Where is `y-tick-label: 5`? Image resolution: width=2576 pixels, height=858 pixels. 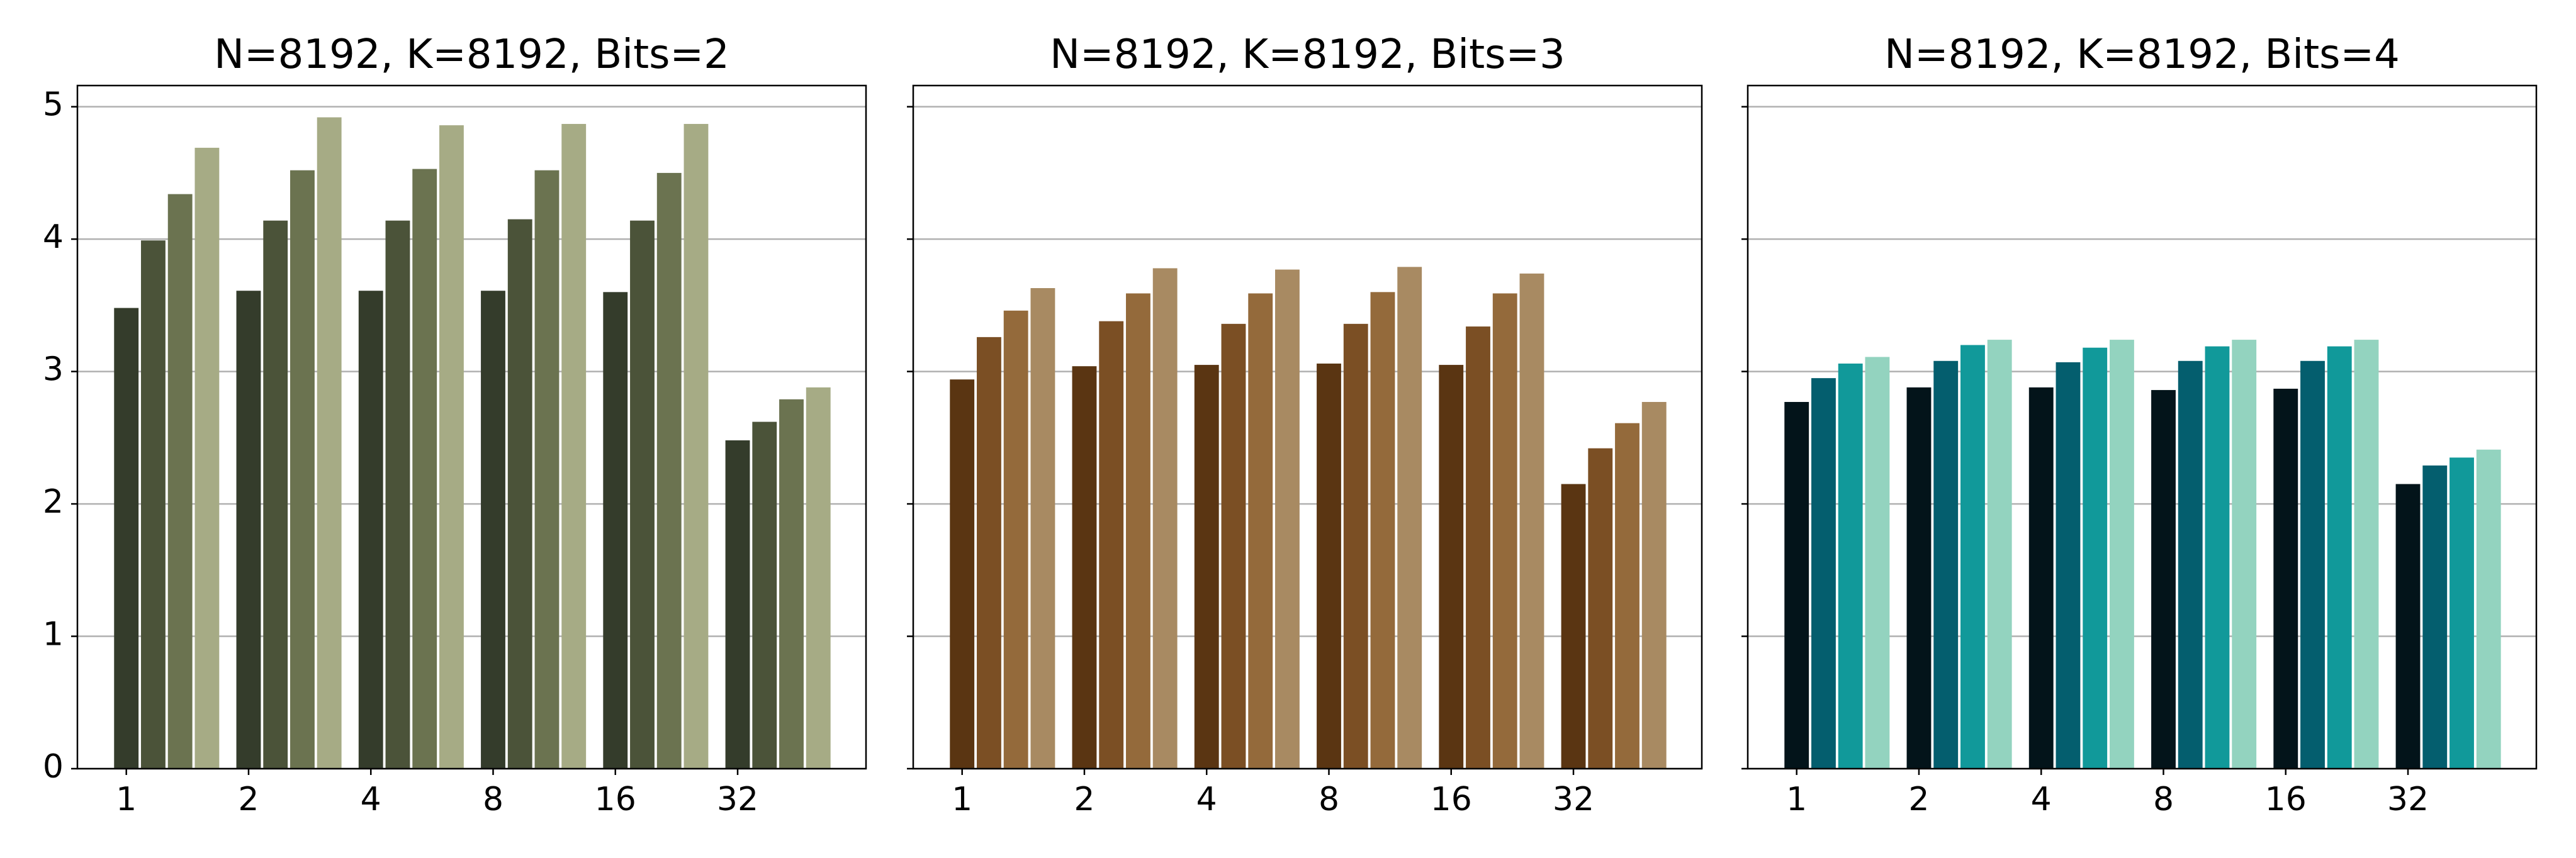 y-tick-label: 5 is located at coordinates (53, 105).